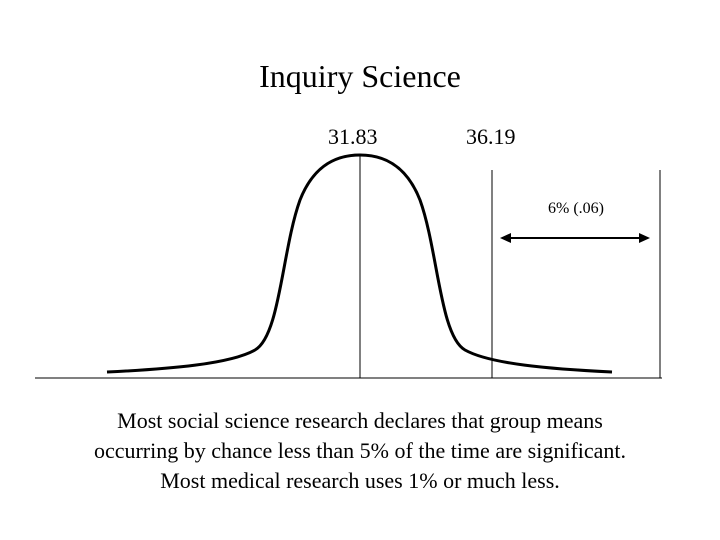 This screenshot has width=720, height=540. Describe the element at coordinates (576, 208) in the screenshot. I see `tail-percent-label: 6% (.06)` at that location.